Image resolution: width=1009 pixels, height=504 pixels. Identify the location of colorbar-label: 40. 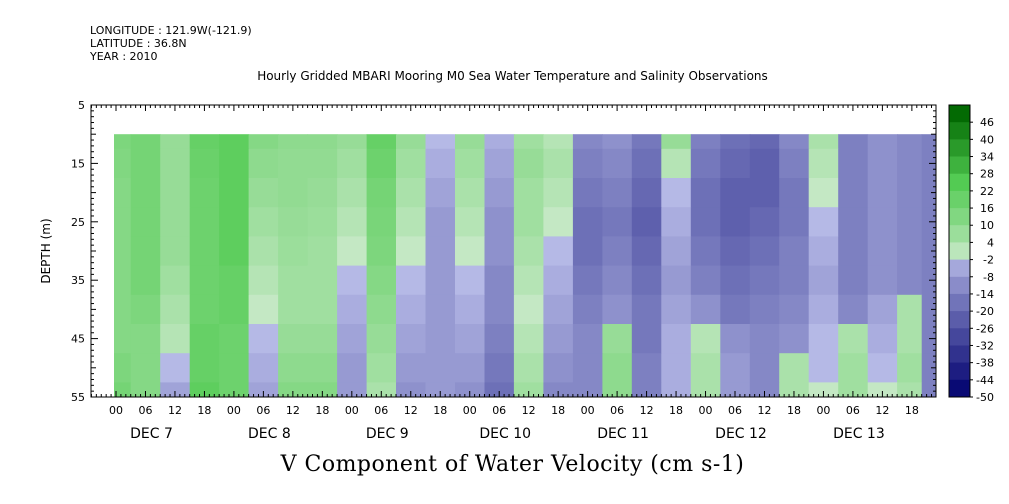
(987, 139).